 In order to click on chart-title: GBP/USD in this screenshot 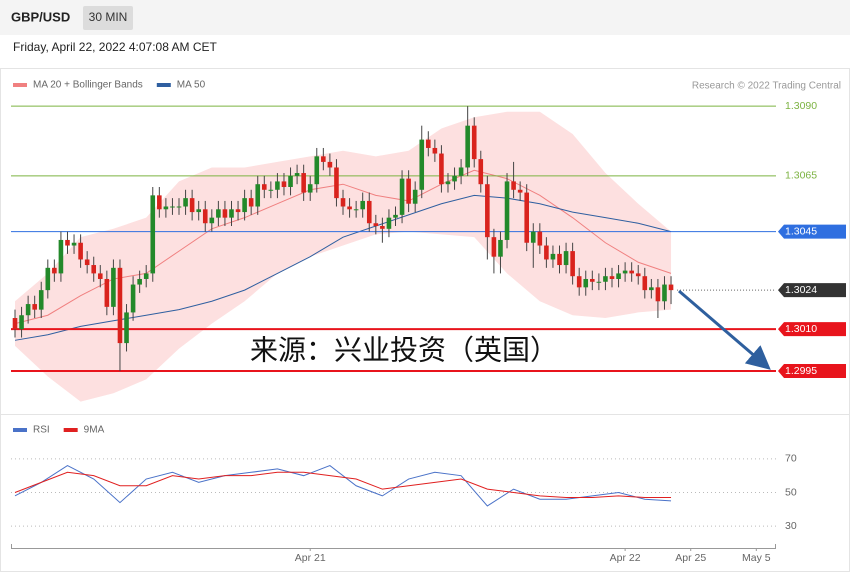, I will do `click(40, 16)`.